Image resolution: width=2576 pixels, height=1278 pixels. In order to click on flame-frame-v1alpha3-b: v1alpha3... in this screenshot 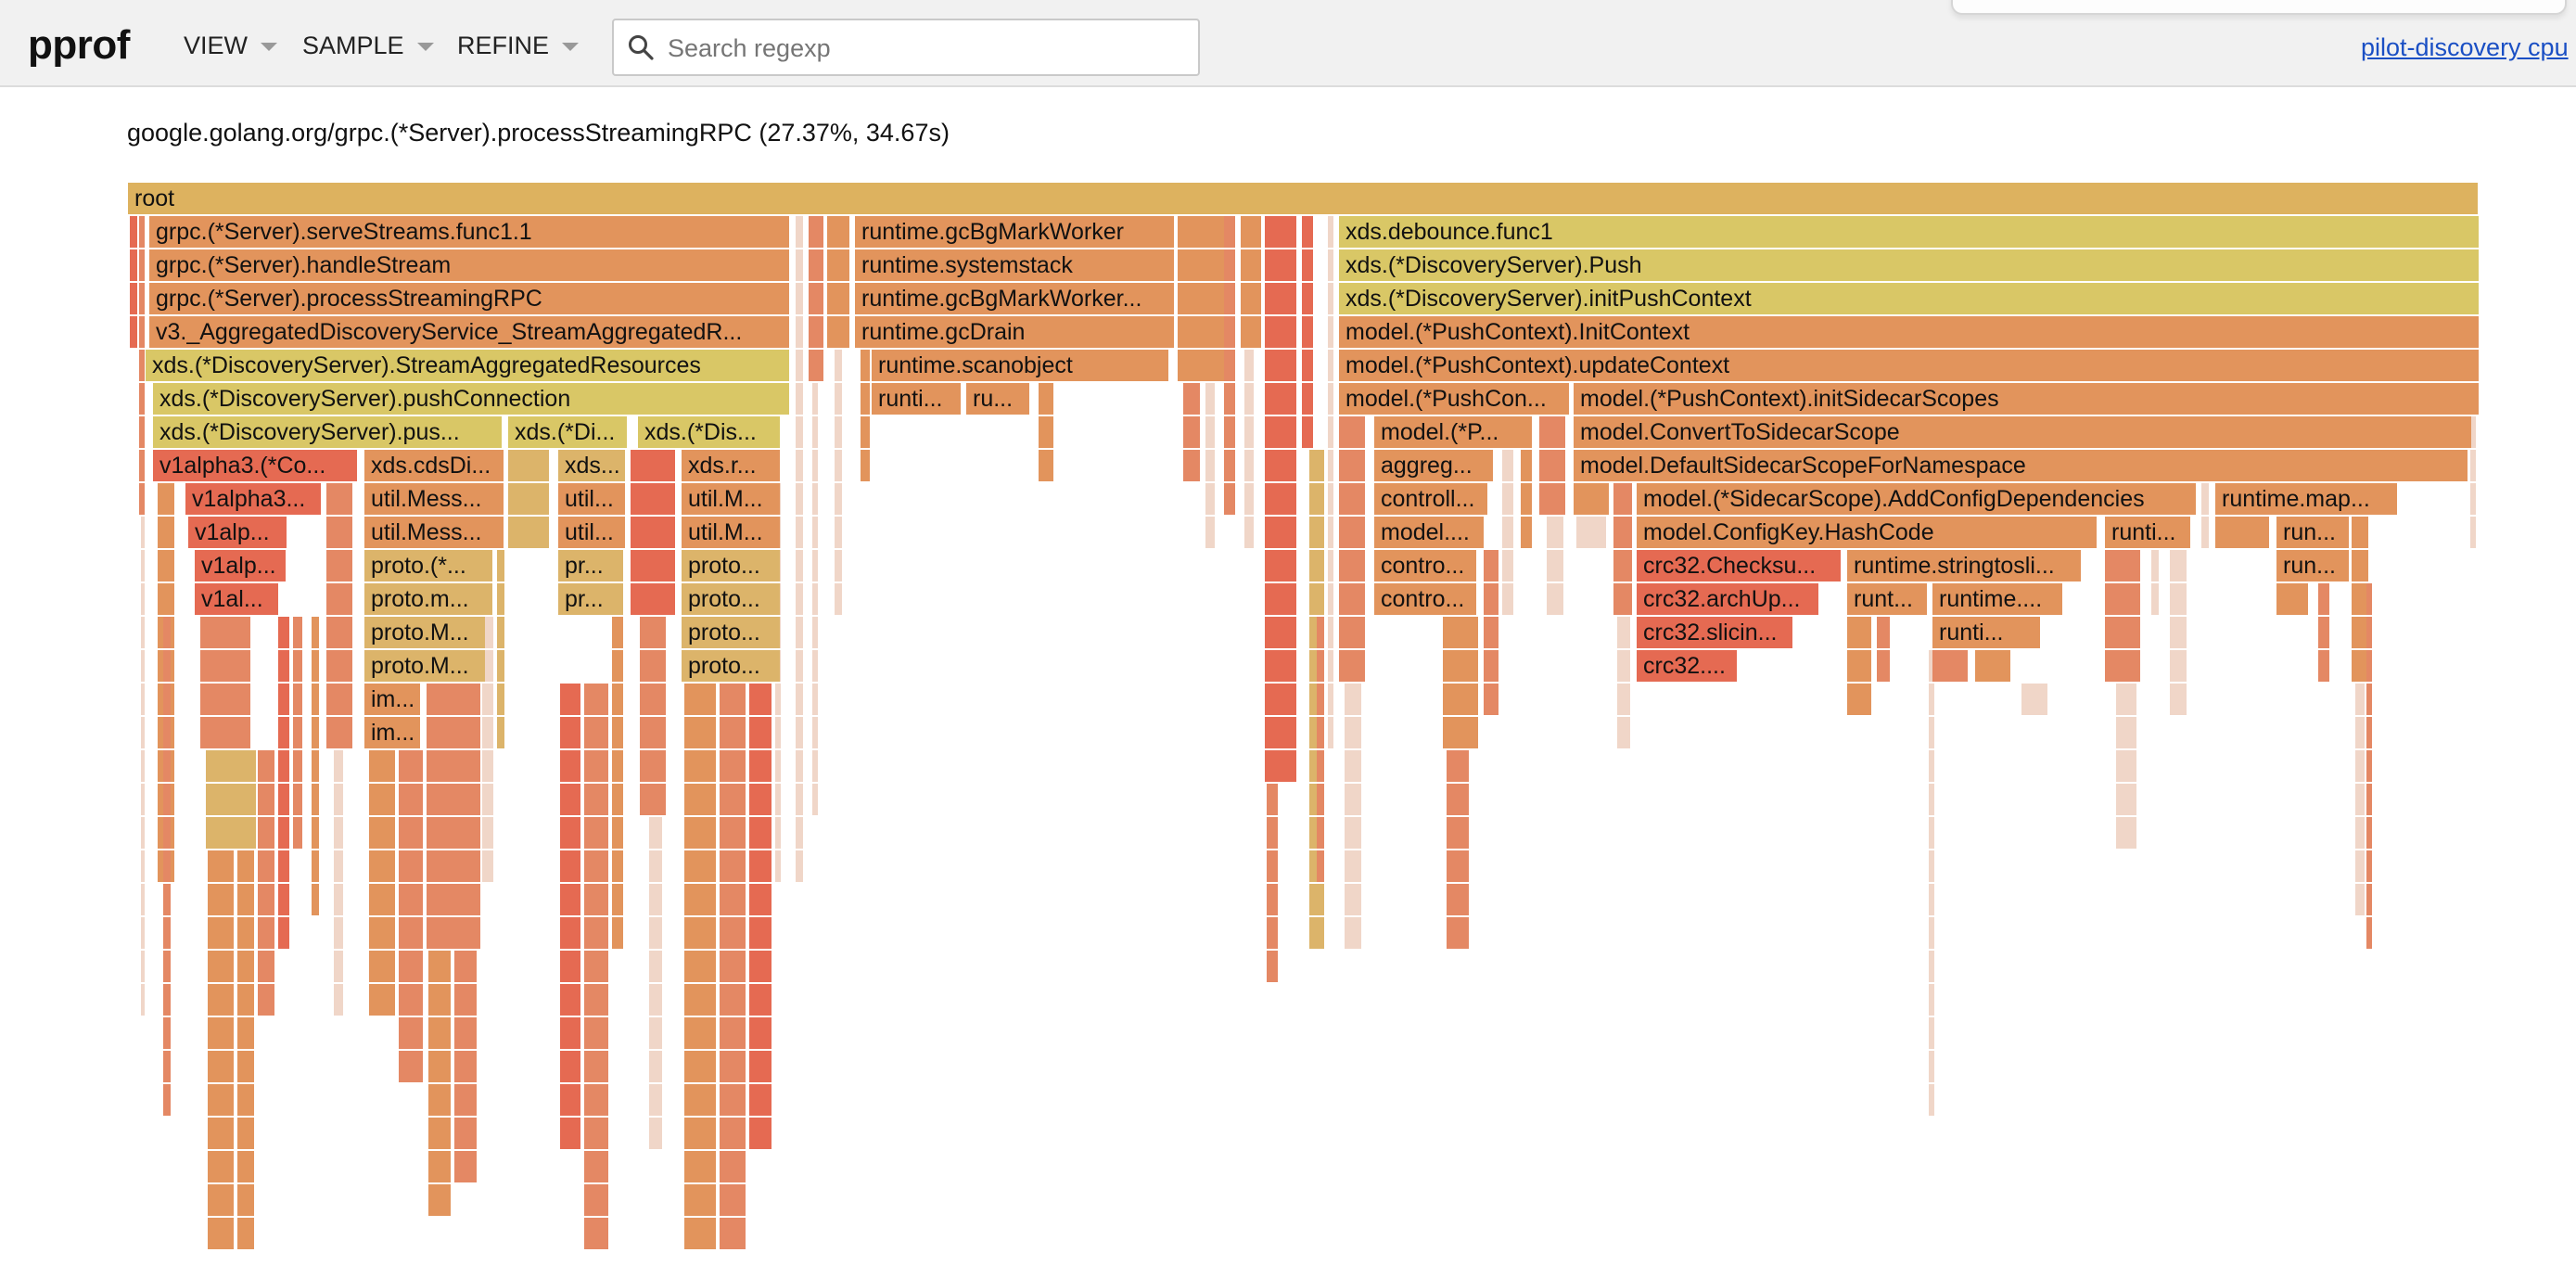, I will do `click(253, 499)`.